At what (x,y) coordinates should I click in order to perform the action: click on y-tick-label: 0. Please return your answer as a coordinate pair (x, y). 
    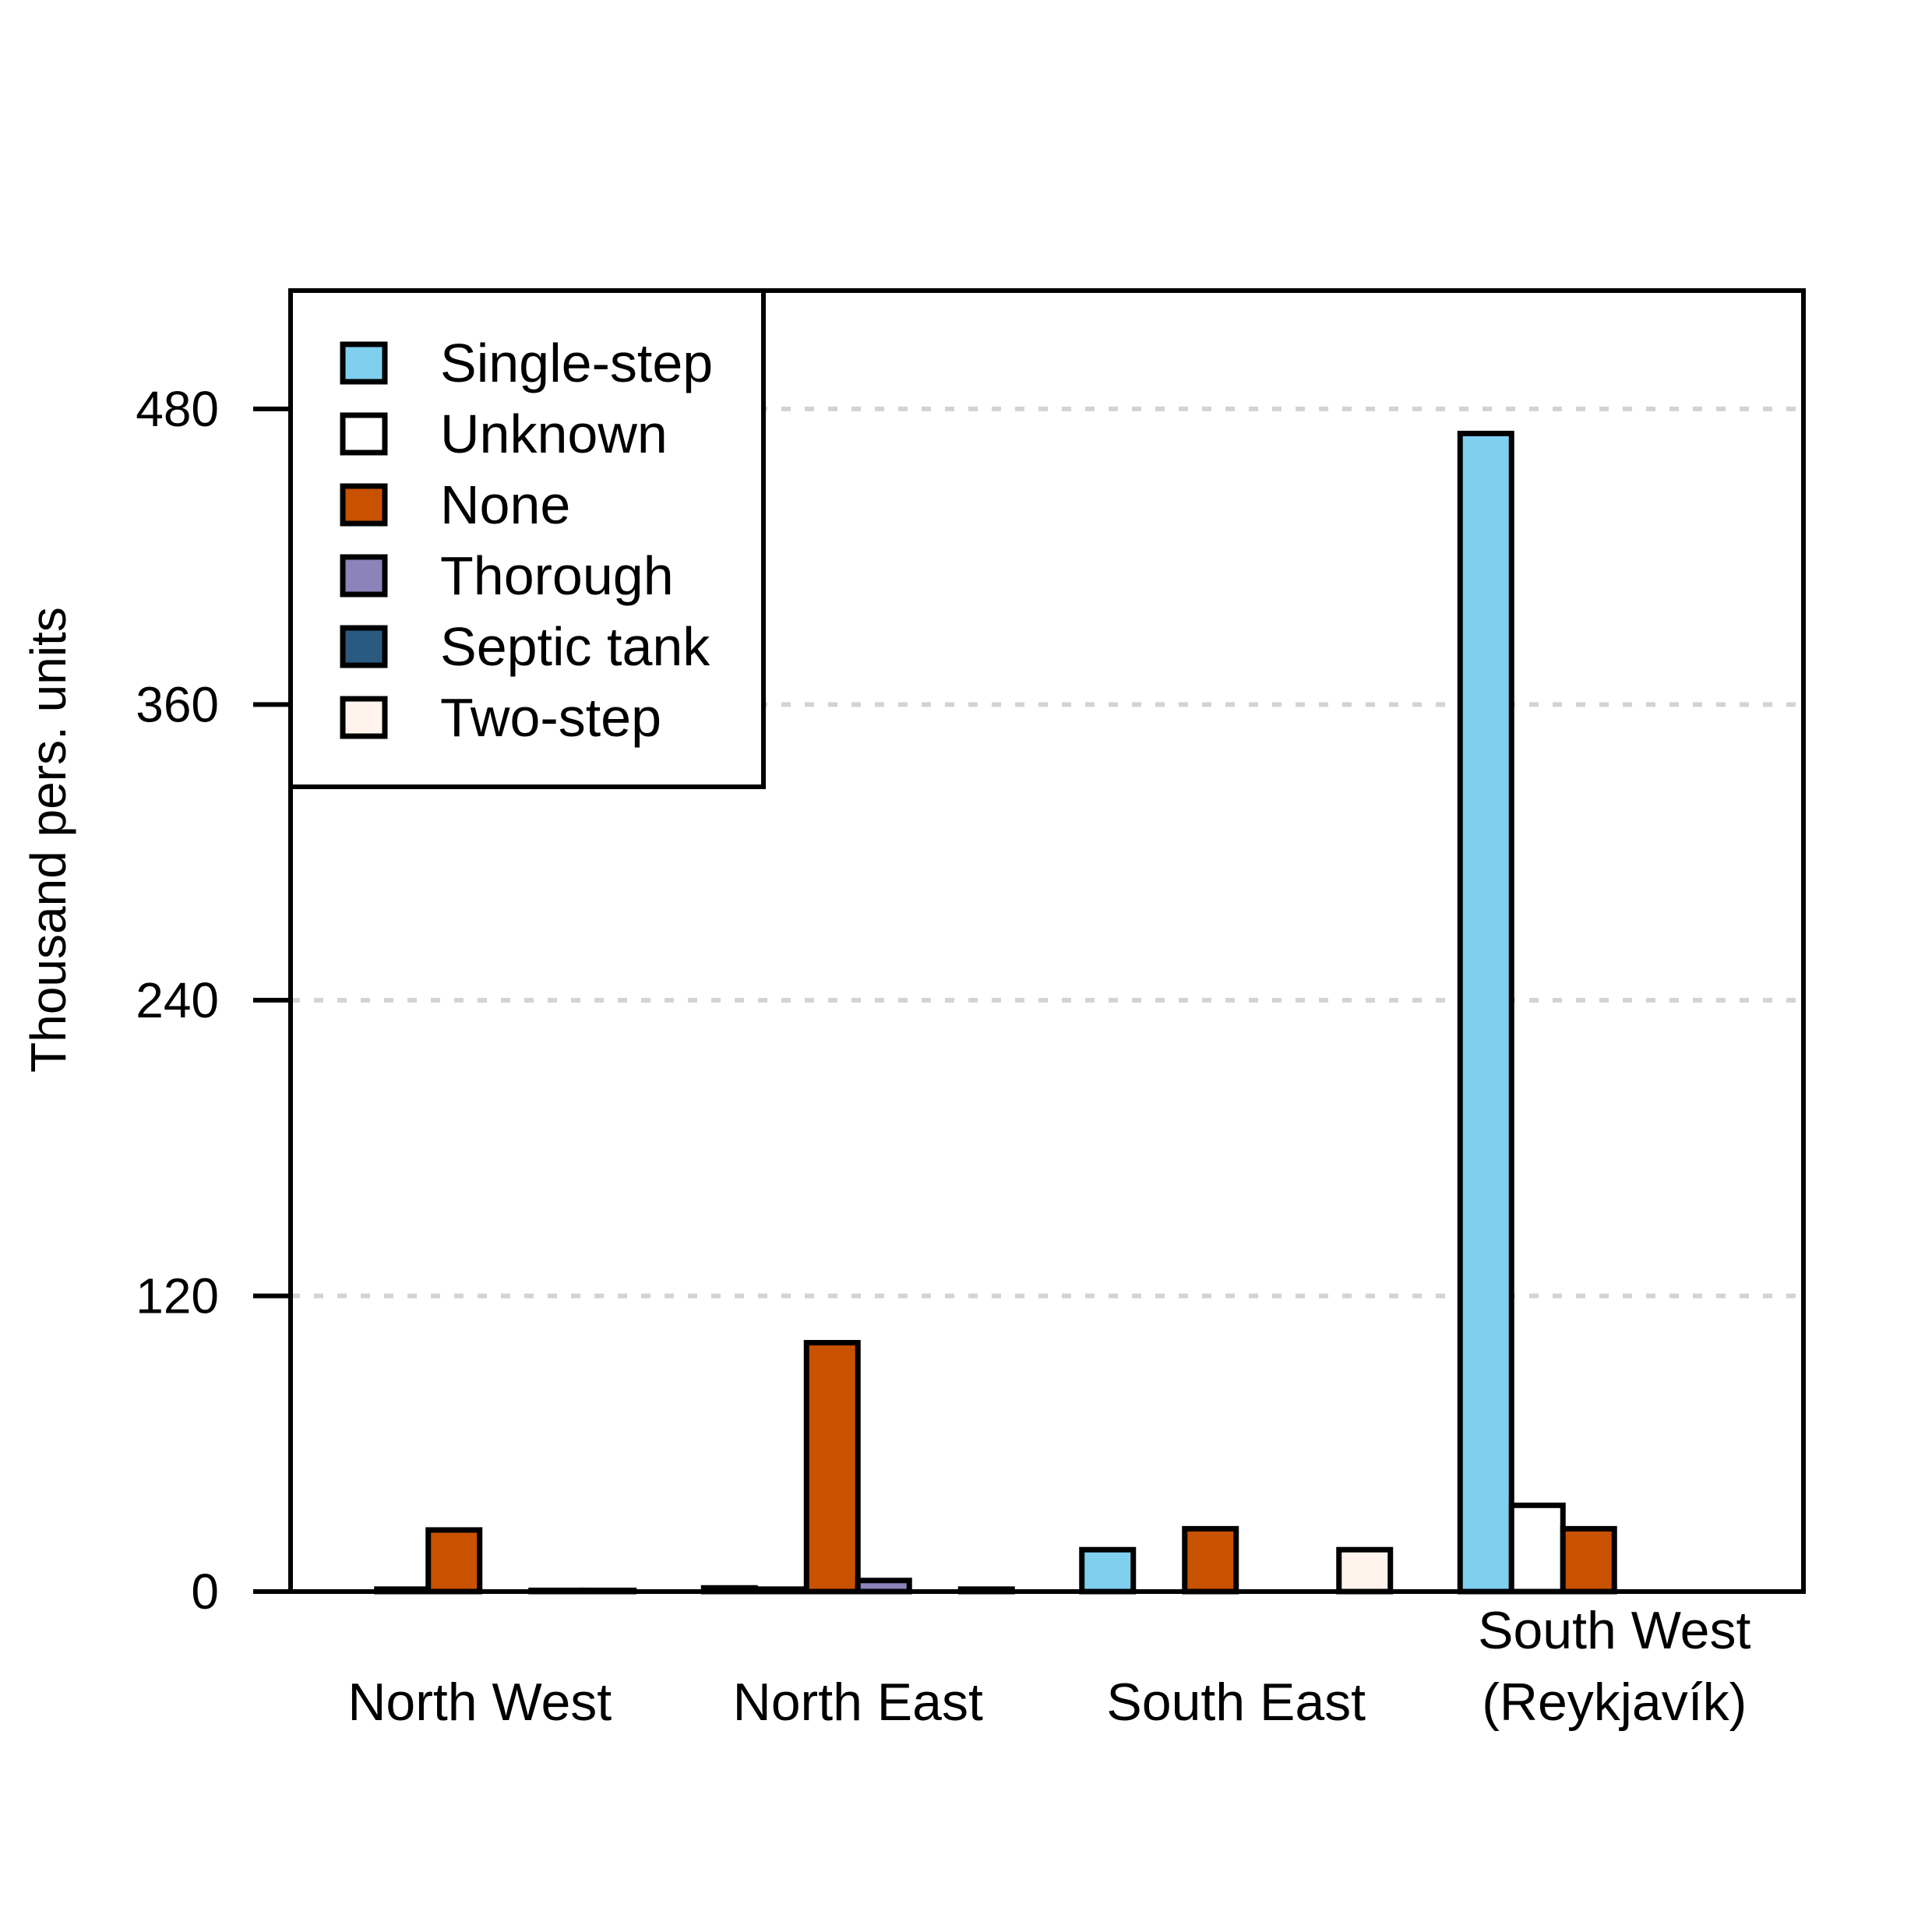
    Looking at the image, I should click on (205, 1592).